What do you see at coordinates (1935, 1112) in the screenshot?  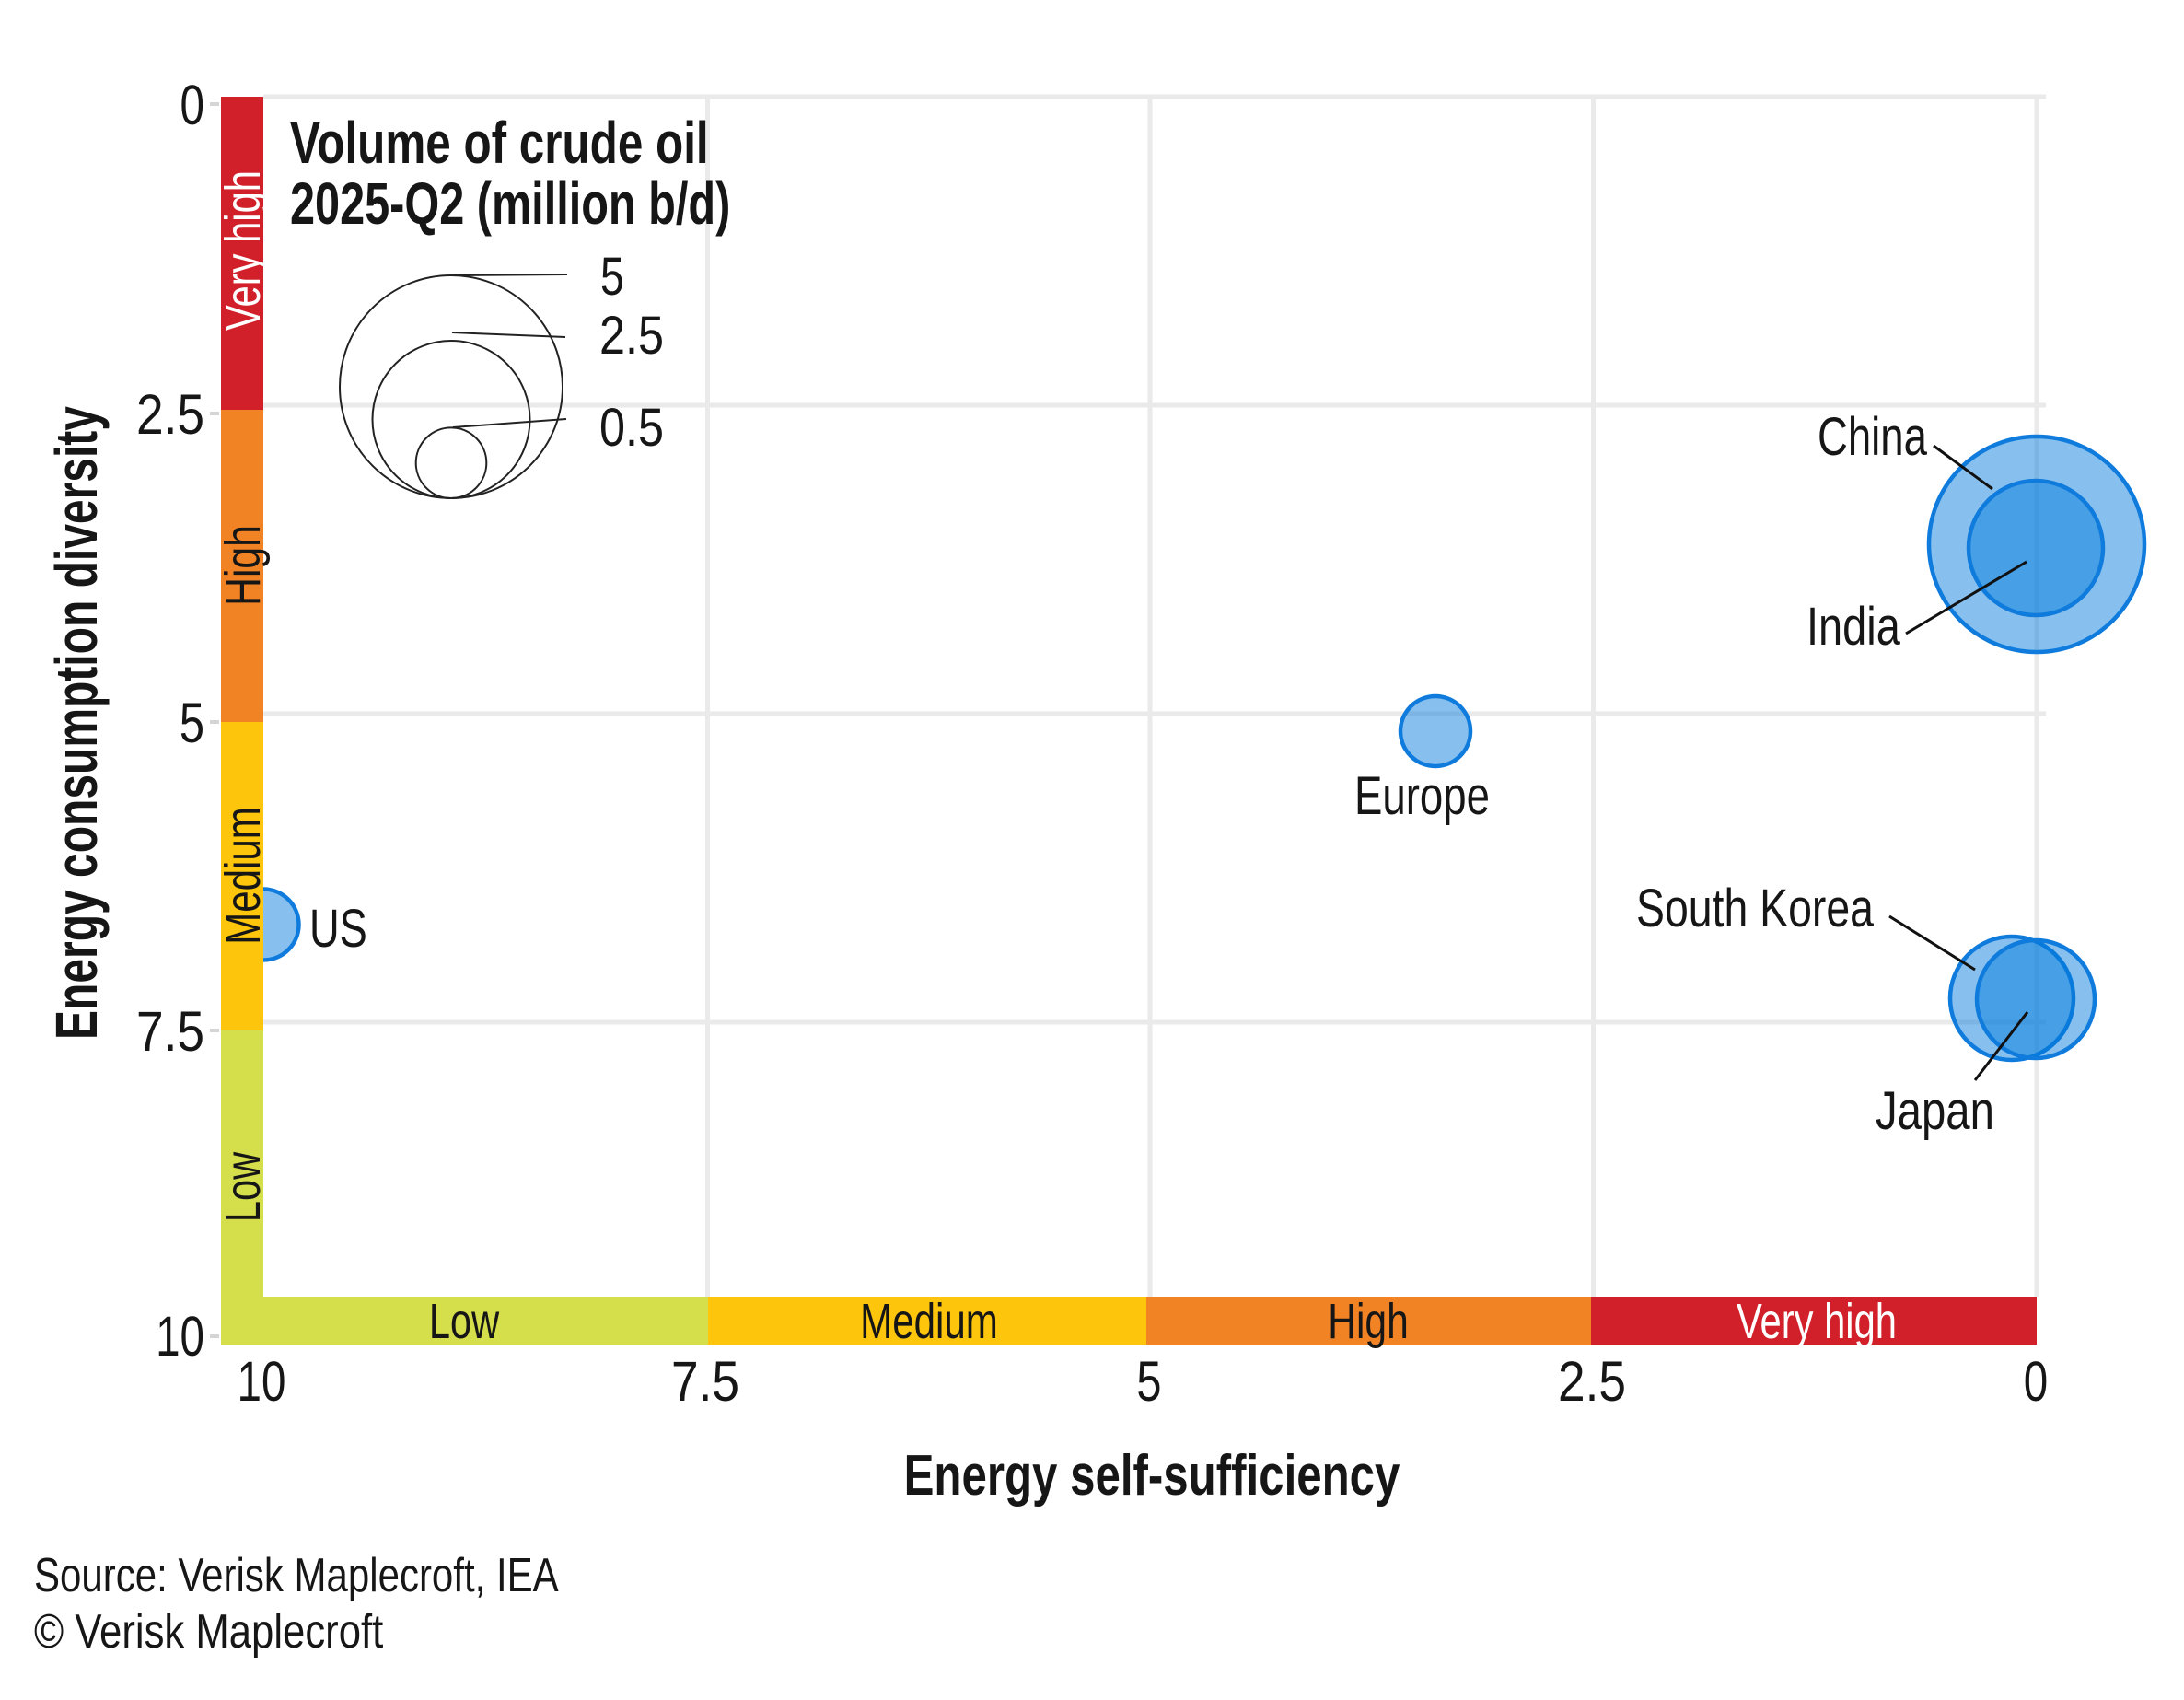 I see `svg-text: Japan` at bounding box center [1935, 1112].